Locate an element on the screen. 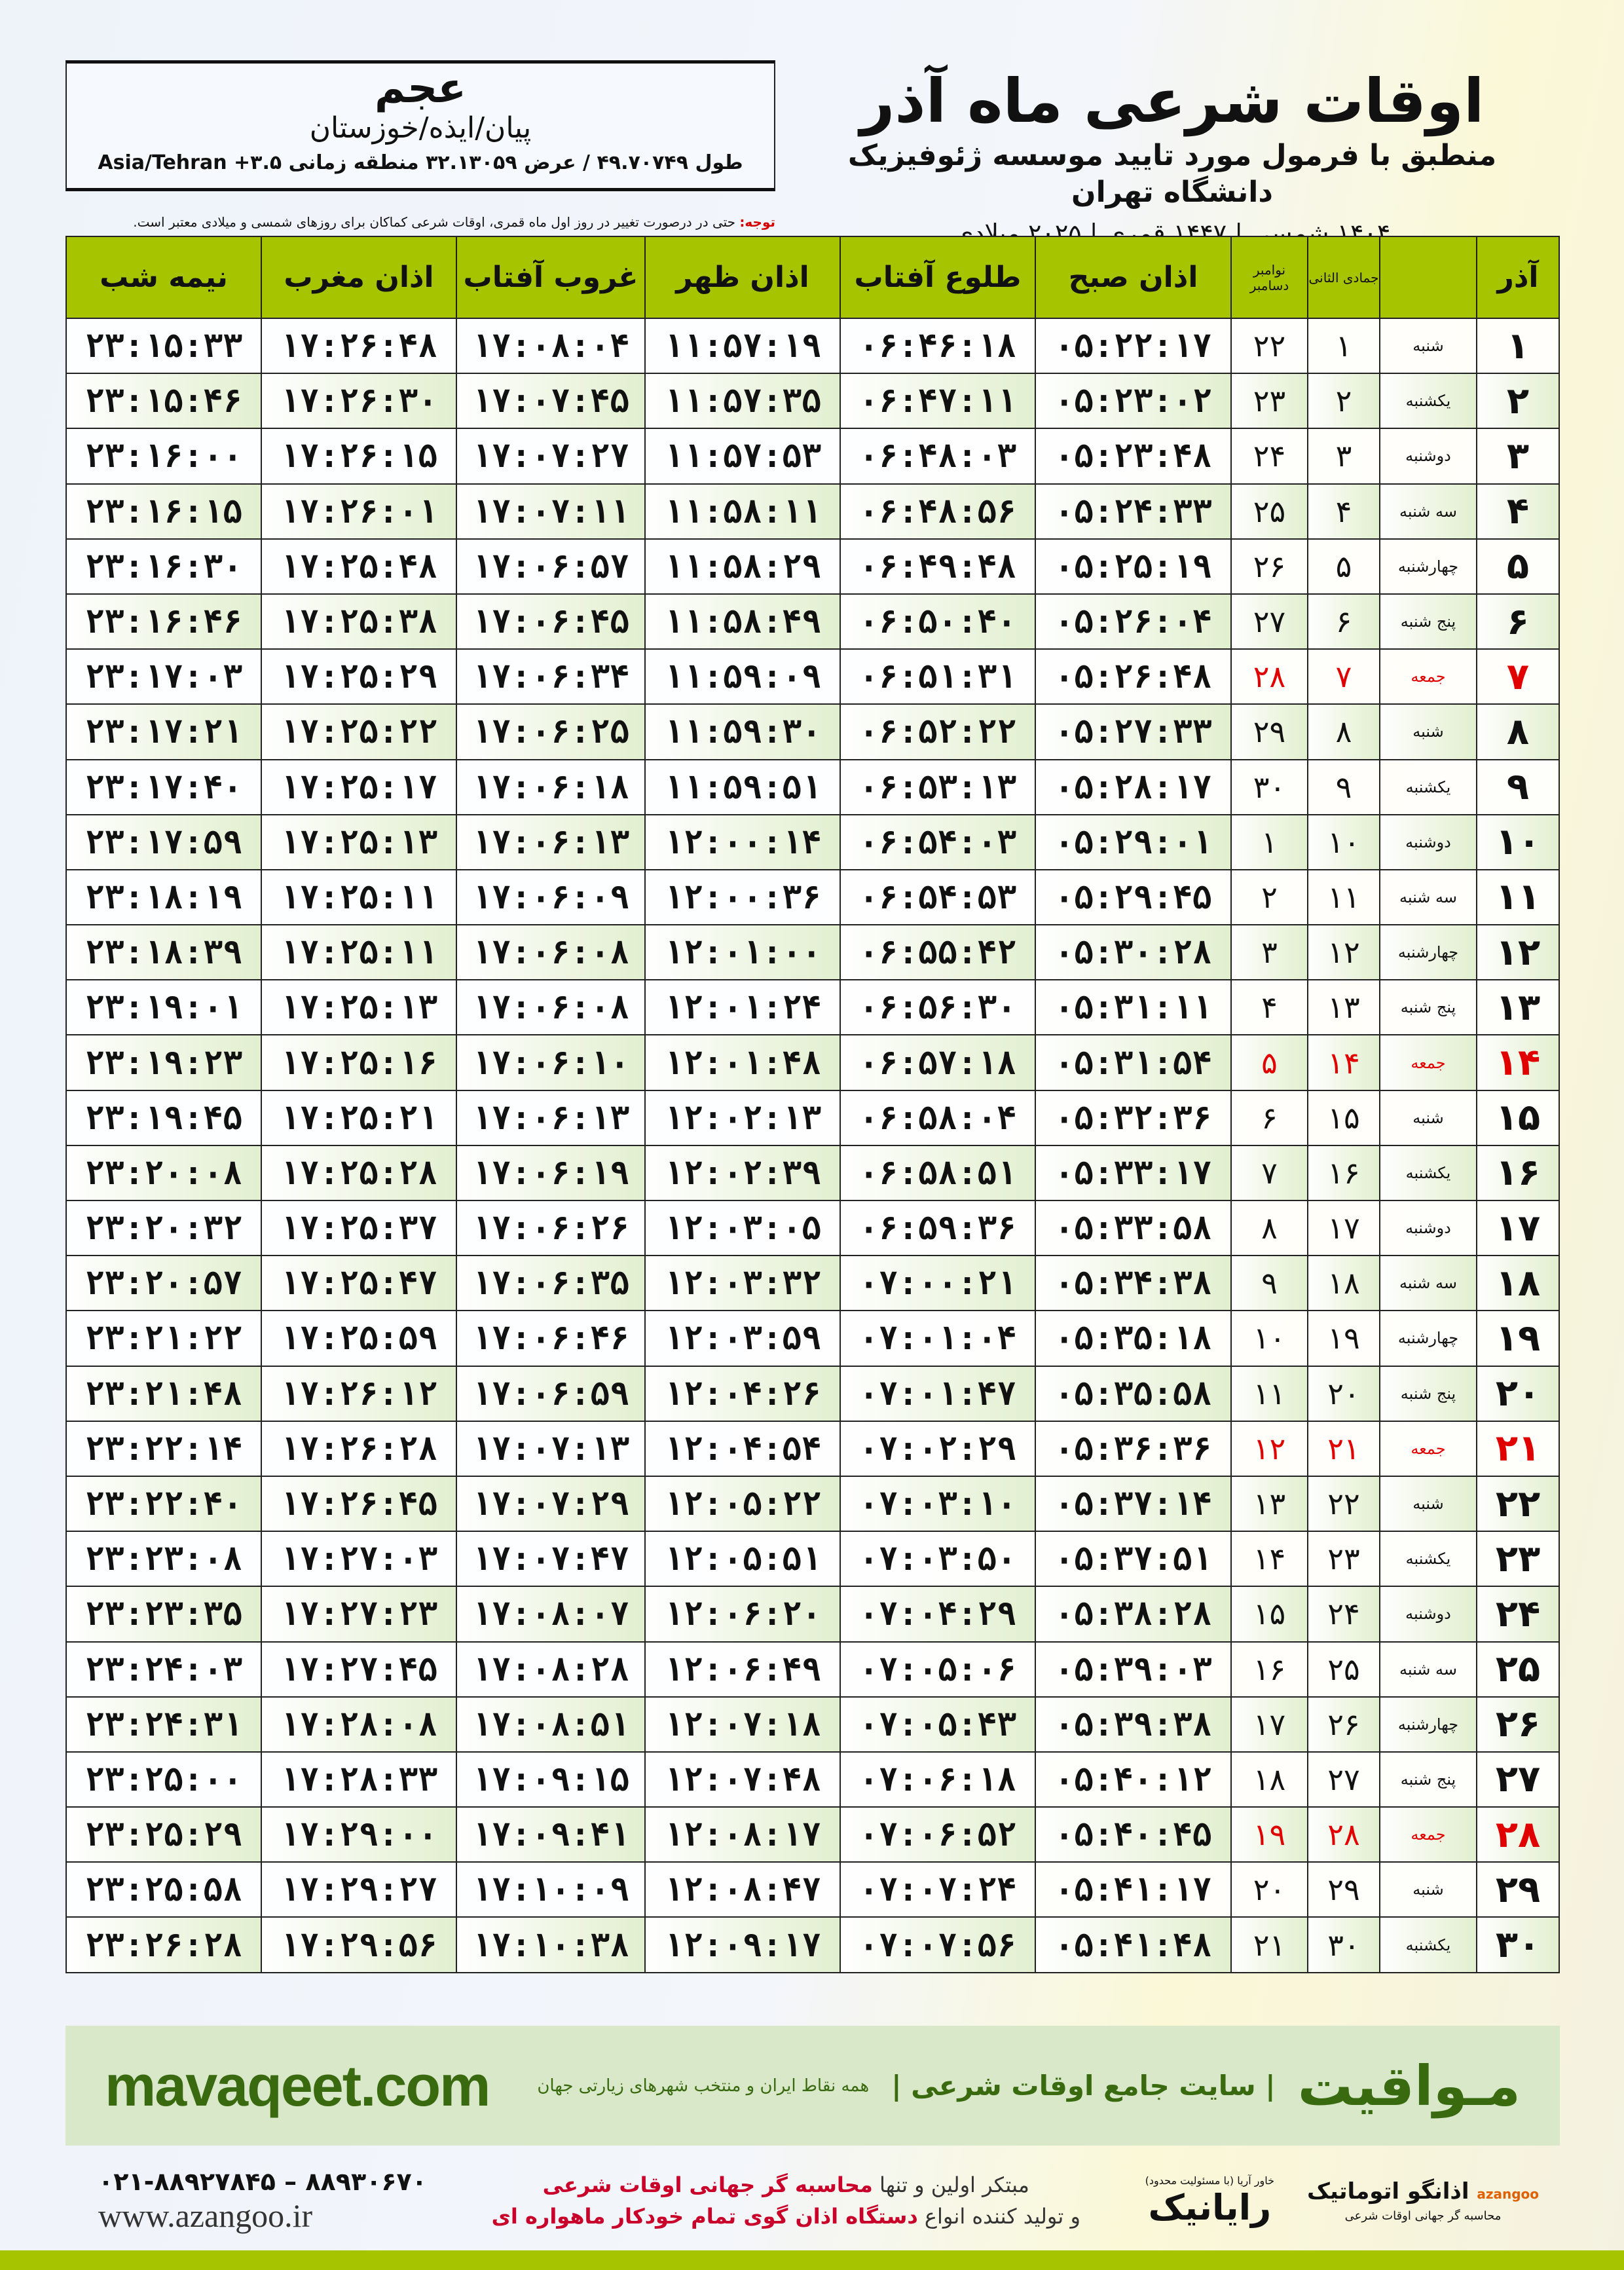 This screenshot has width=1624, height=2270. midnight-time: ۲۳:۱۸:۳۹ is located at coordinates (163, 952).